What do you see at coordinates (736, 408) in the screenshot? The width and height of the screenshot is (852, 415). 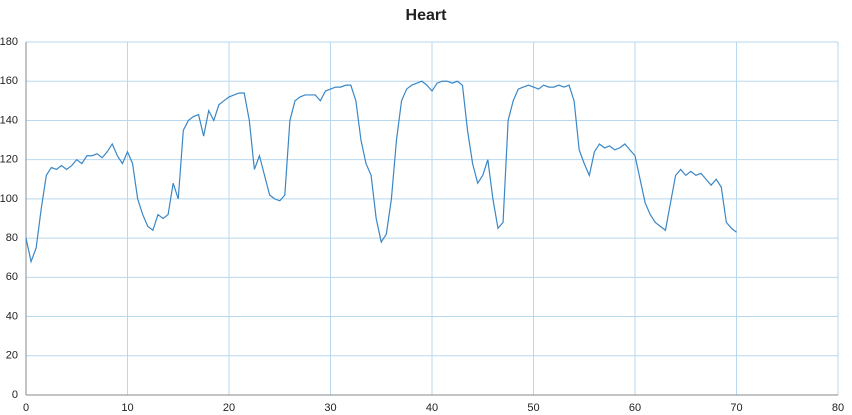 I see `x-tick-label: 70` at bounding box center [736, 408].